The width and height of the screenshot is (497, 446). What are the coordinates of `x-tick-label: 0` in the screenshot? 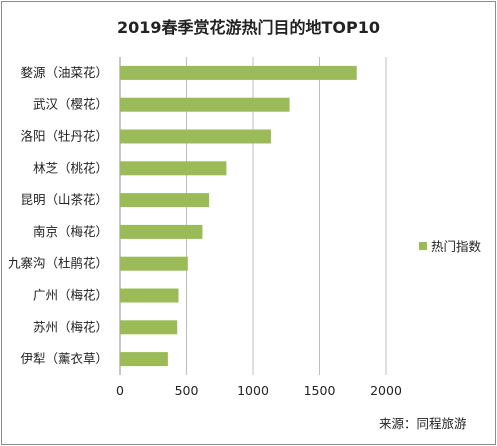 It's located at (120, 390).